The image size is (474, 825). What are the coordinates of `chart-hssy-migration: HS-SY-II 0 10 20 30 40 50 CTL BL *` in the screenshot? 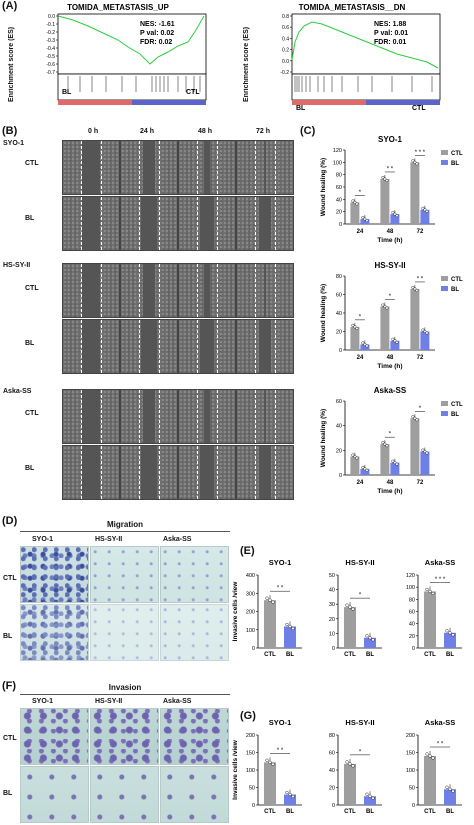 It's located at (355, 608).